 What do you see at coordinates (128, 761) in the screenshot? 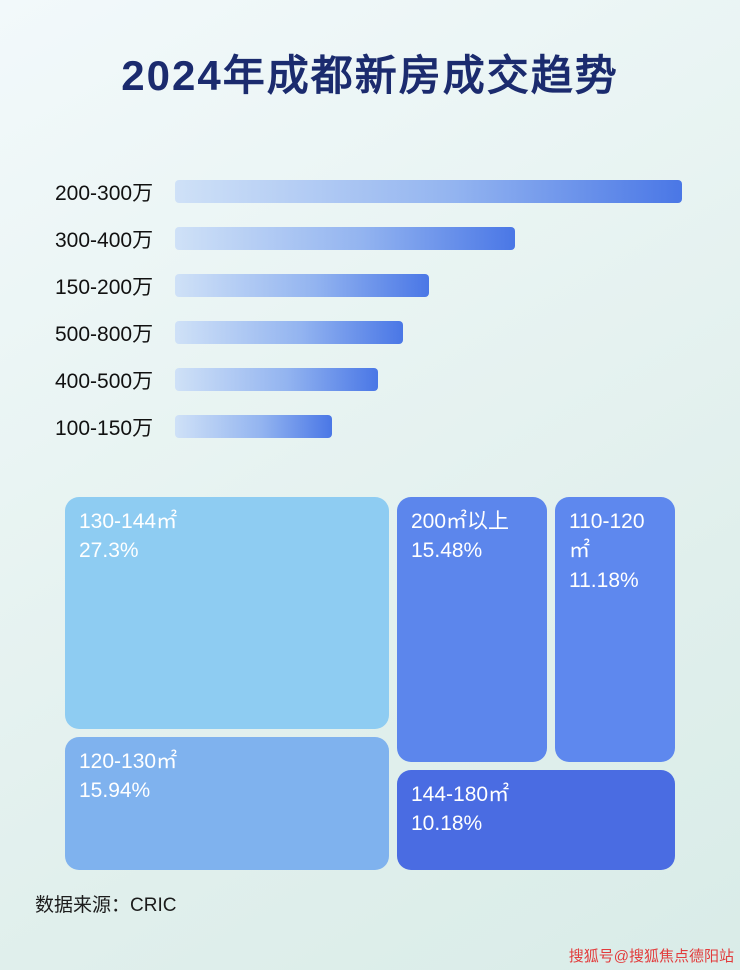
I see `treemap-label: 120-130㎡` at bounding box center [128, 761].